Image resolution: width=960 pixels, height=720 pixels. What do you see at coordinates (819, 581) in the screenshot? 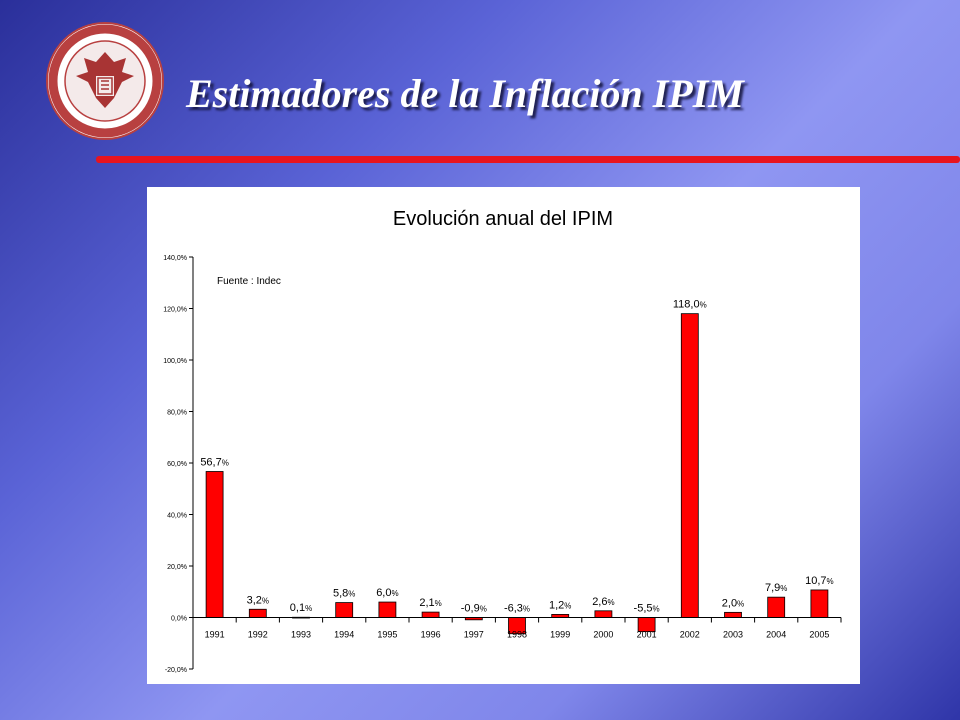
I see `data-label: 10,7%` at bounding box center [819, 581].